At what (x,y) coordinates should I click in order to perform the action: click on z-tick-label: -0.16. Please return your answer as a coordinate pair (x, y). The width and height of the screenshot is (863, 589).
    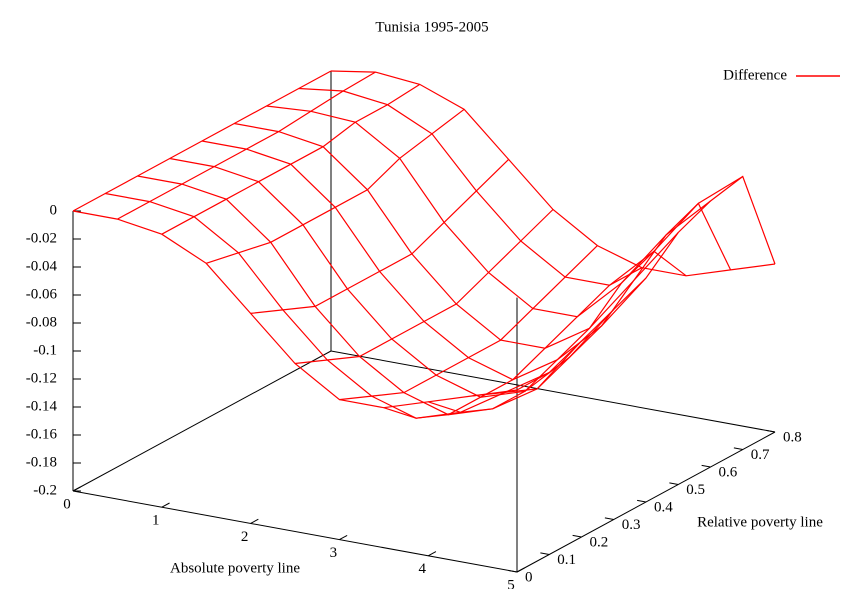
    Looking at the image, I should click on (42, 434).